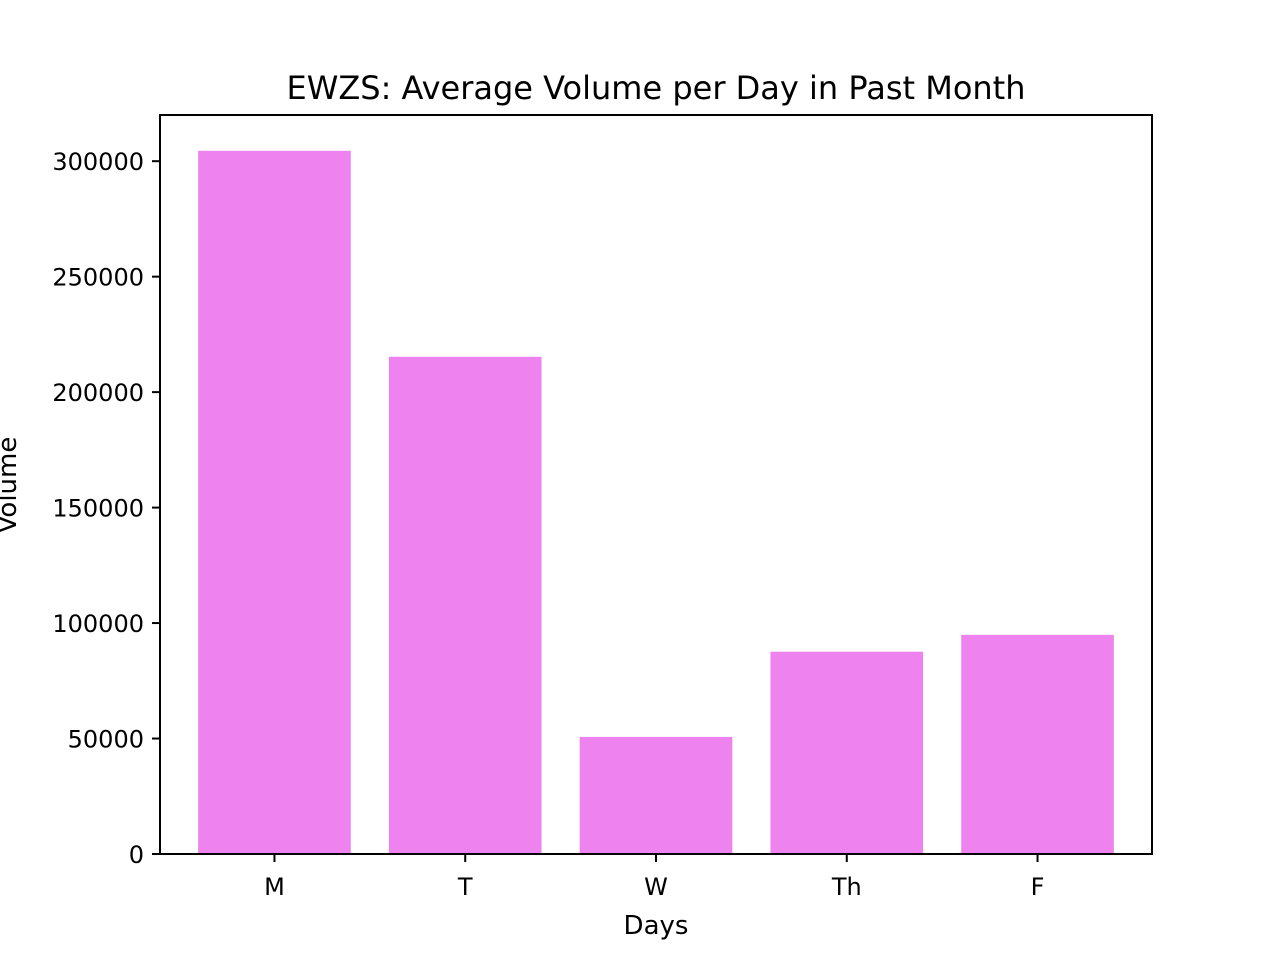 This screenshot has width=1280, height=960. What do you see at coordinates (98, 509) in the screenshot?
I see `y-tick-label: 150000` at bounding box center [98, 509].